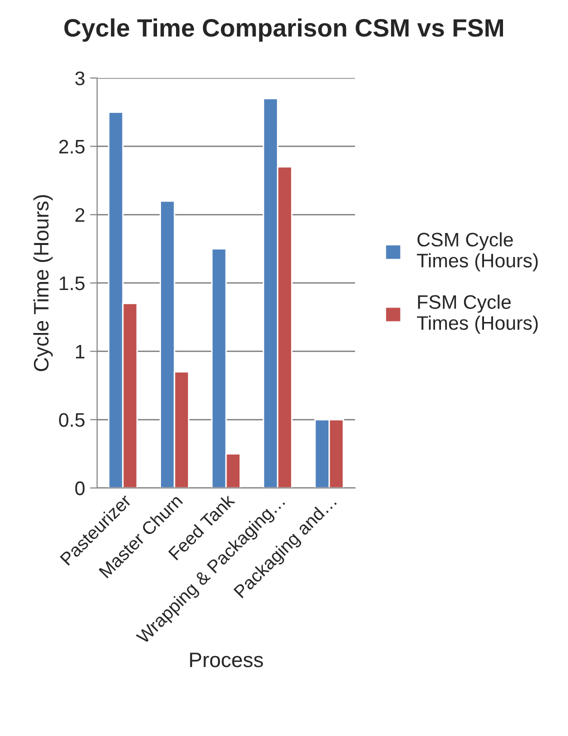 The width and height of the screenshot is (568, 736). I want to click on y-tick-label: 2.5, so click(72, 147).